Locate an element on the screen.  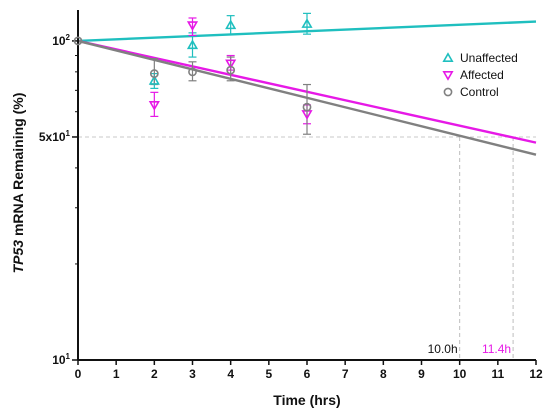
origin-point is located at coordinates (78, 41).